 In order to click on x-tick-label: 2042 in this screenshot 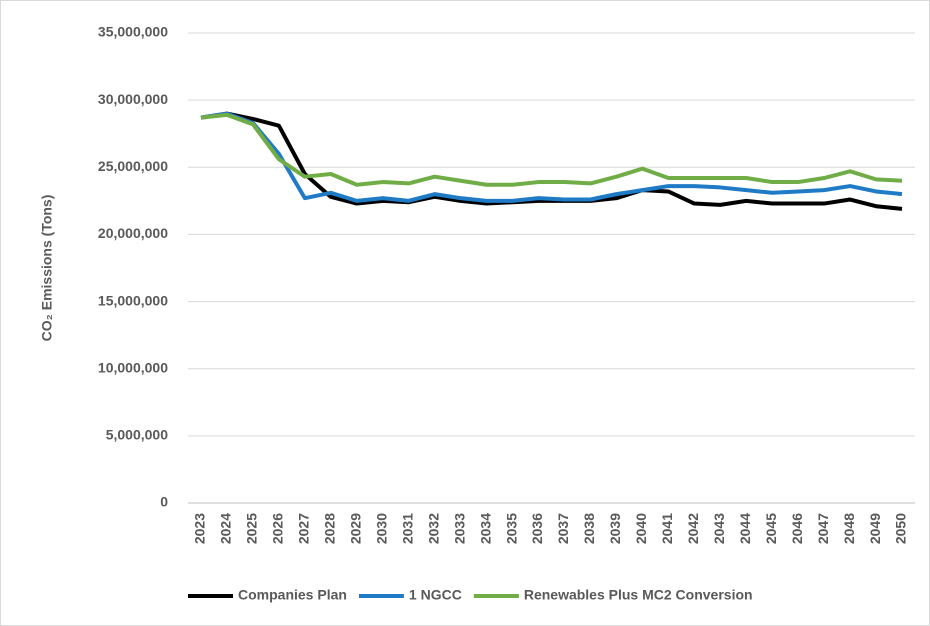, I will do `click(693, 528)`.